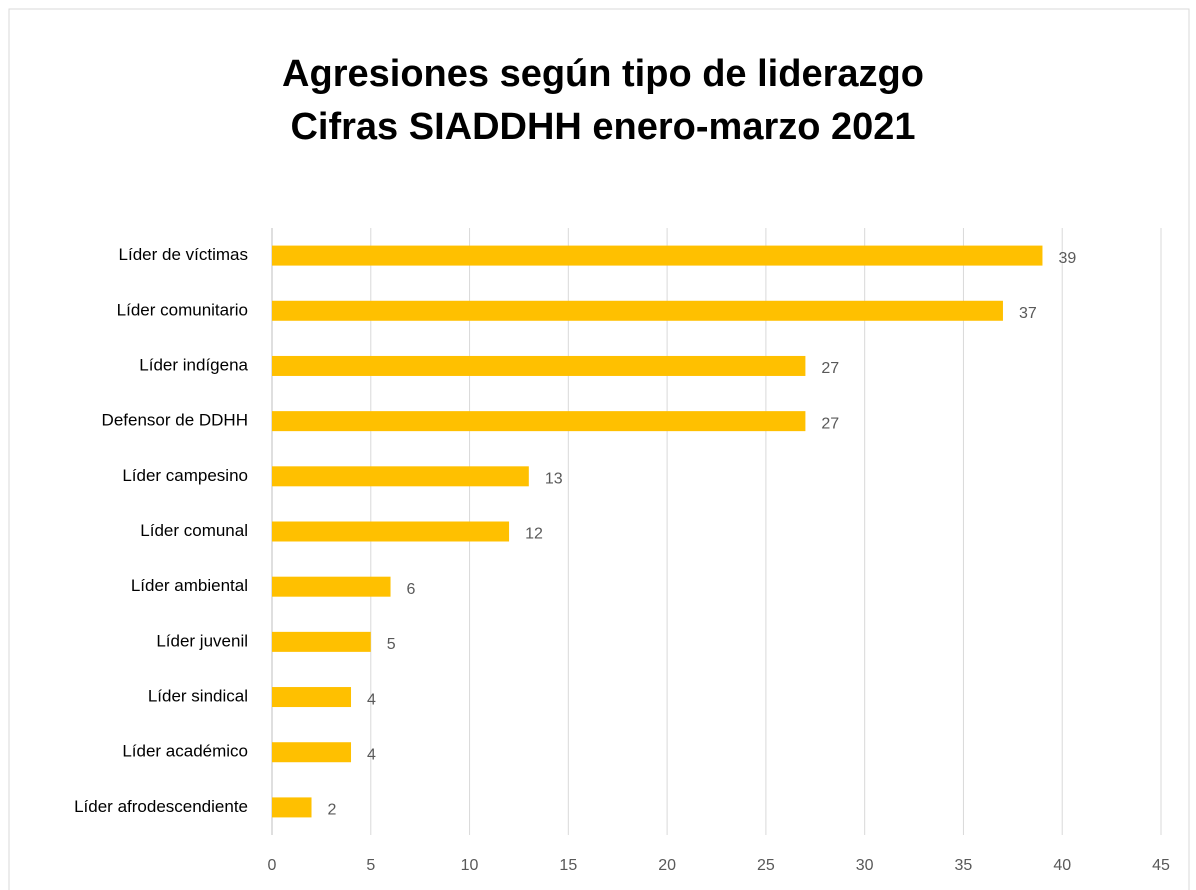 The image size is (1196, 890). I want to click on value-label: 5, so click(391, 644).